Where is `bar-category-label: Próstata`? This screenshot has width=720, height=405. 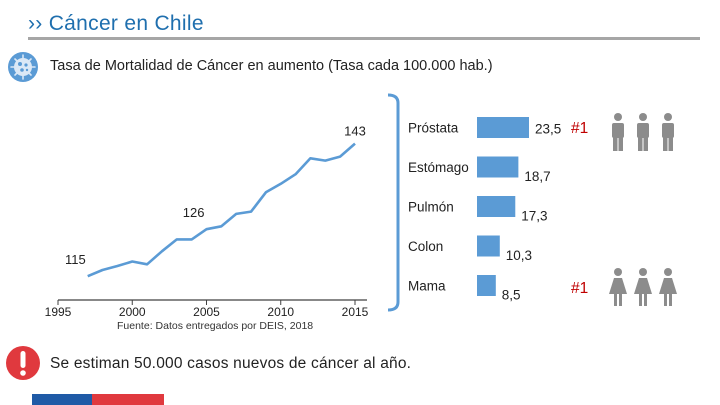 bar-category-label: Próstata is located at coordinates (433, 128).